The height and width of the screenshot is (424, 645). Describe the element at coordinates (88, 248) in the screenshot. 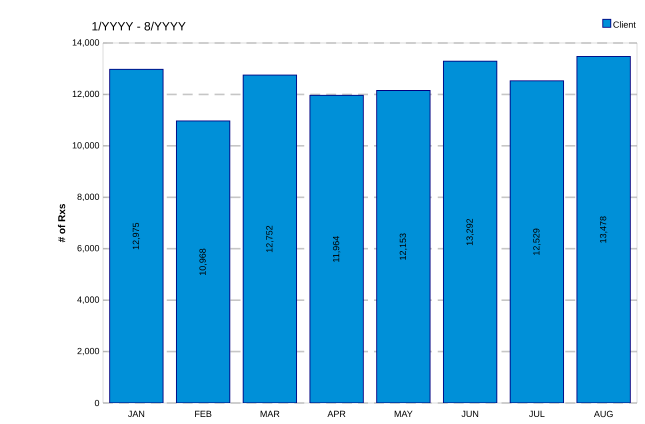

I see `y-tick-label: 6,000` at that location.